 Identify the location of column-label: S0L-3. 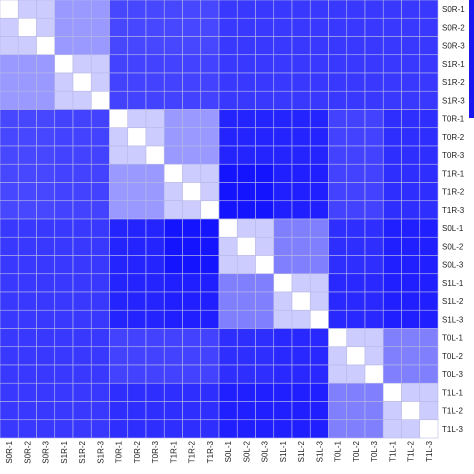
(265, 451).